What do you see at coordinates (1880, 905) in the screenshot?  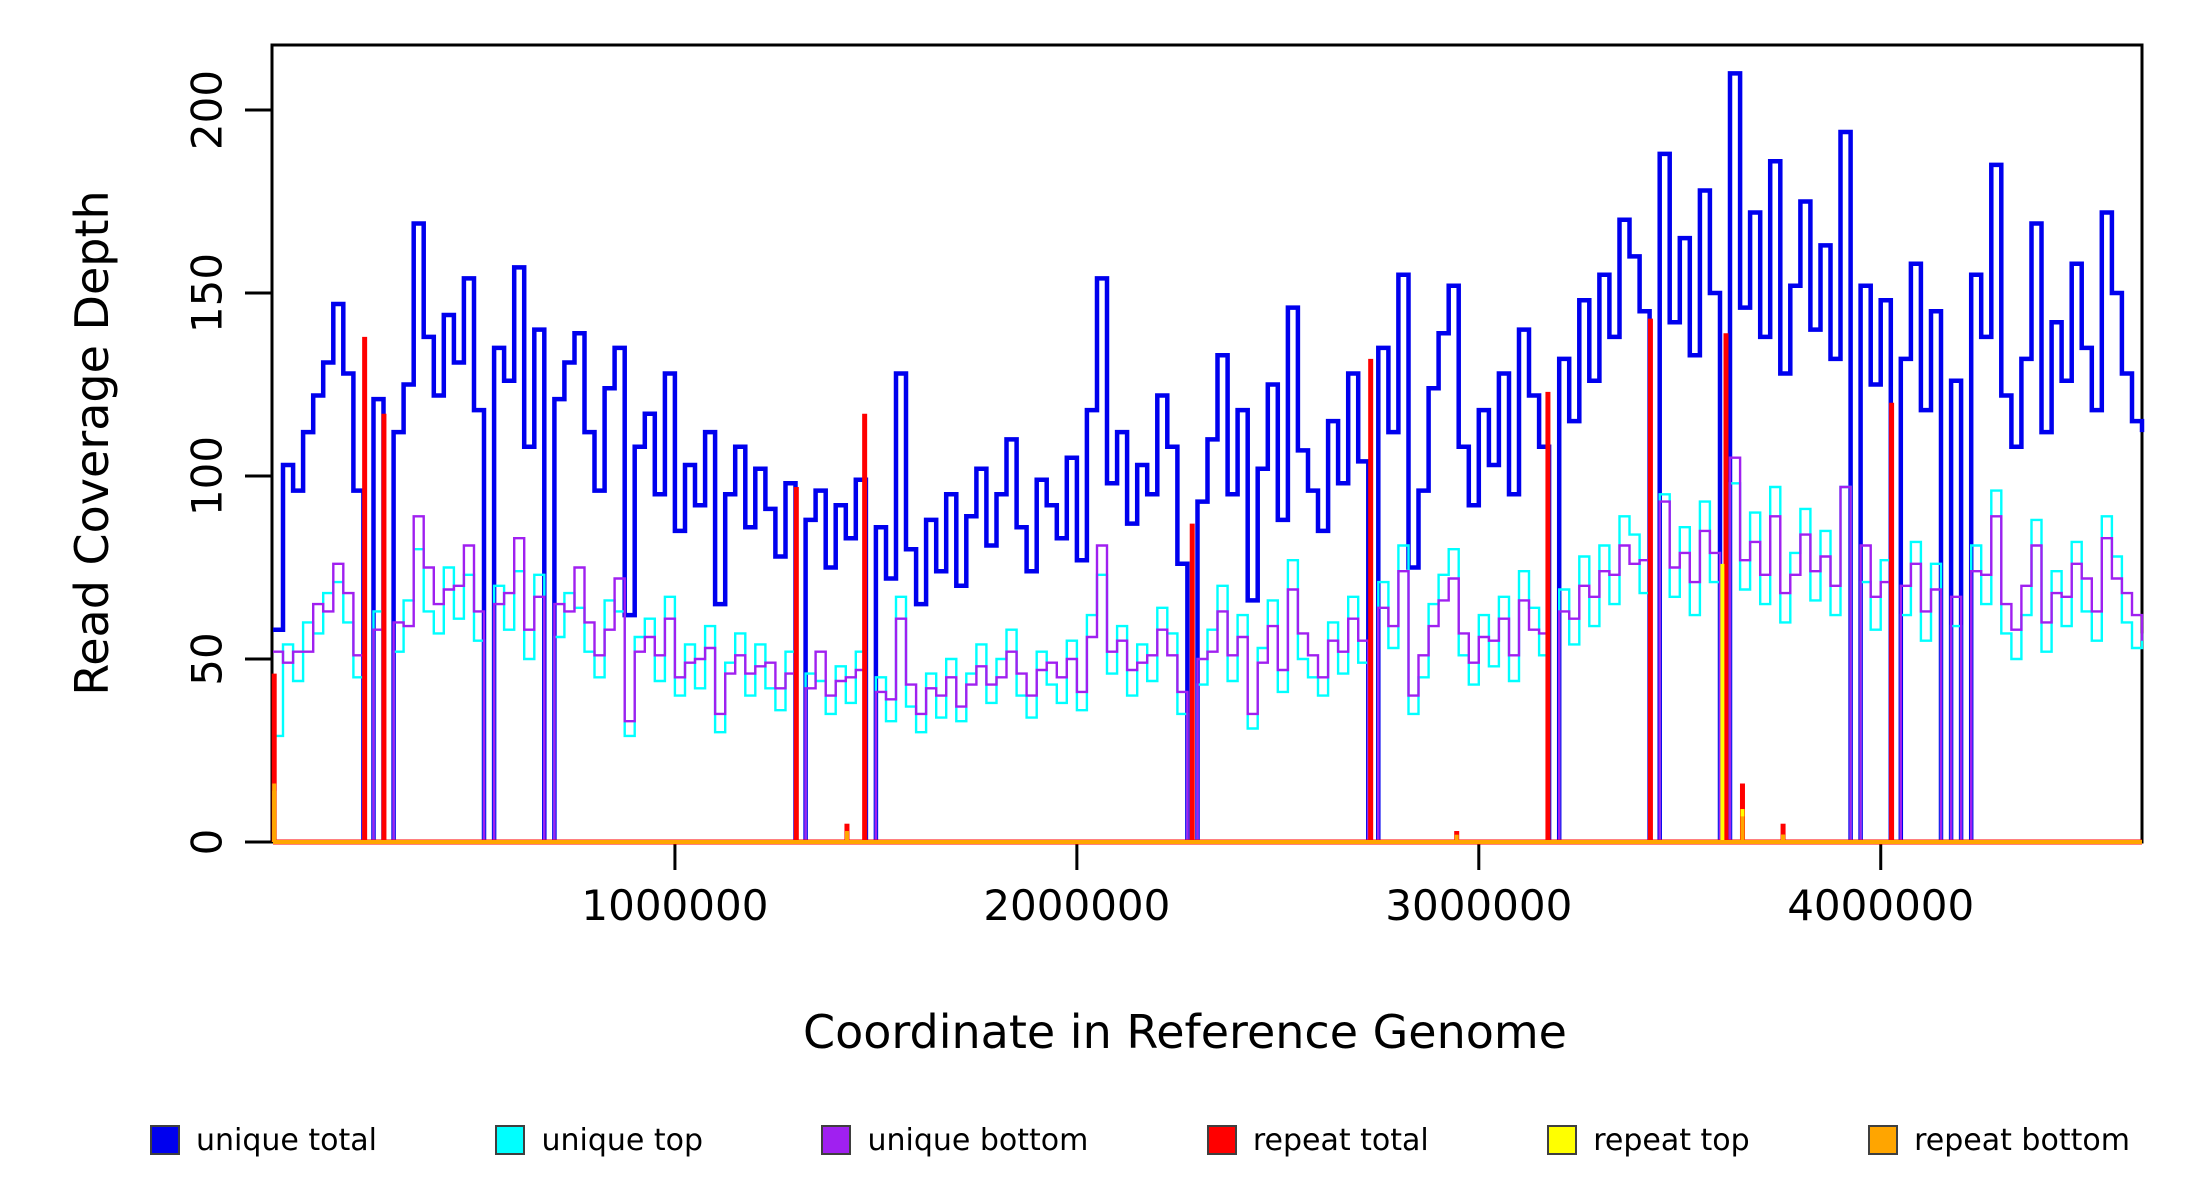 I see `x-tick-label: 4000000` at bounding box center [1880, 905].